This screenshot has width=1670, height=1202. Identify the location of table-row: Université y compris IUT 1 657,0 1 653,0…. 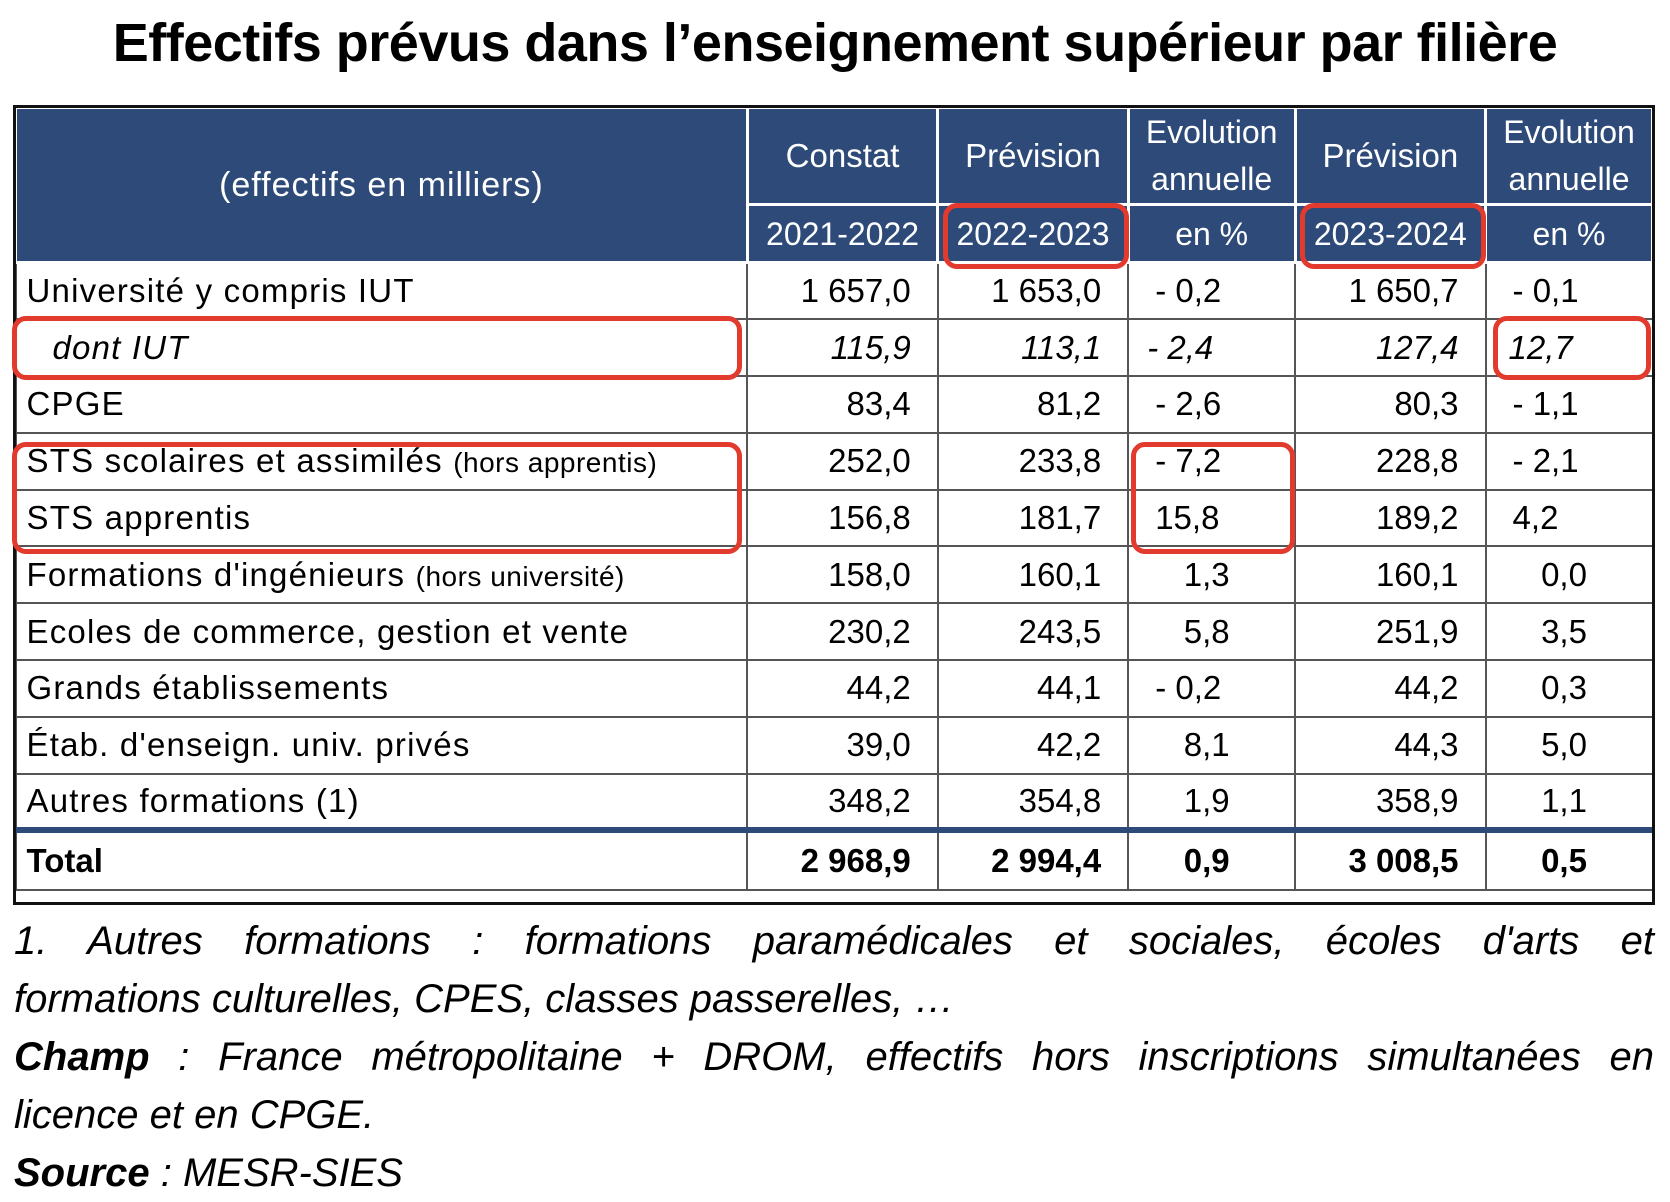
(834, 291).